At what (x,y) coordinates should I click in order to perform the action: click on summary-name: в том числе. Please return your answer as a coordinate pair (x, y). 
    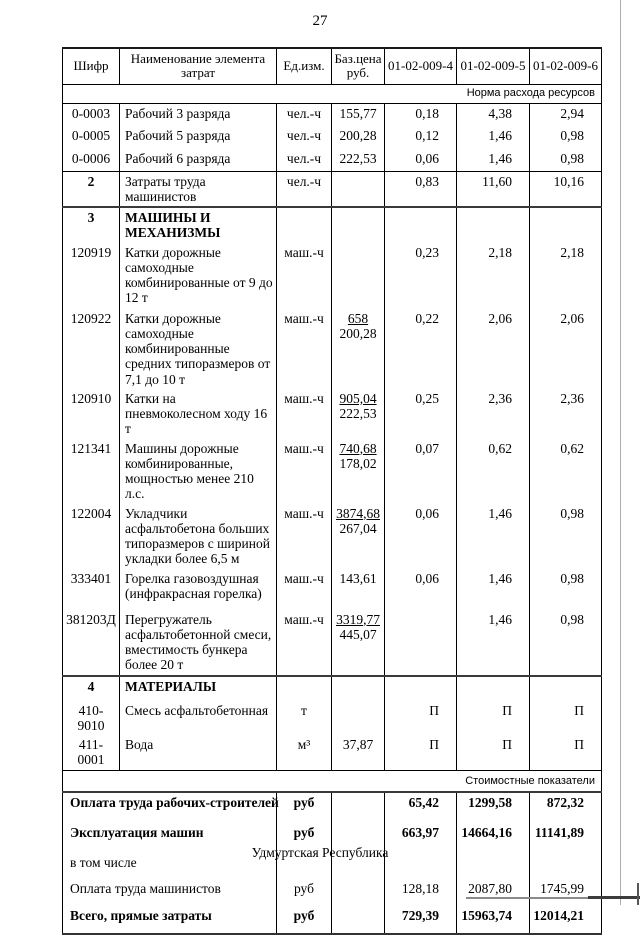
    Looking at the image, I should click on (103, 862).